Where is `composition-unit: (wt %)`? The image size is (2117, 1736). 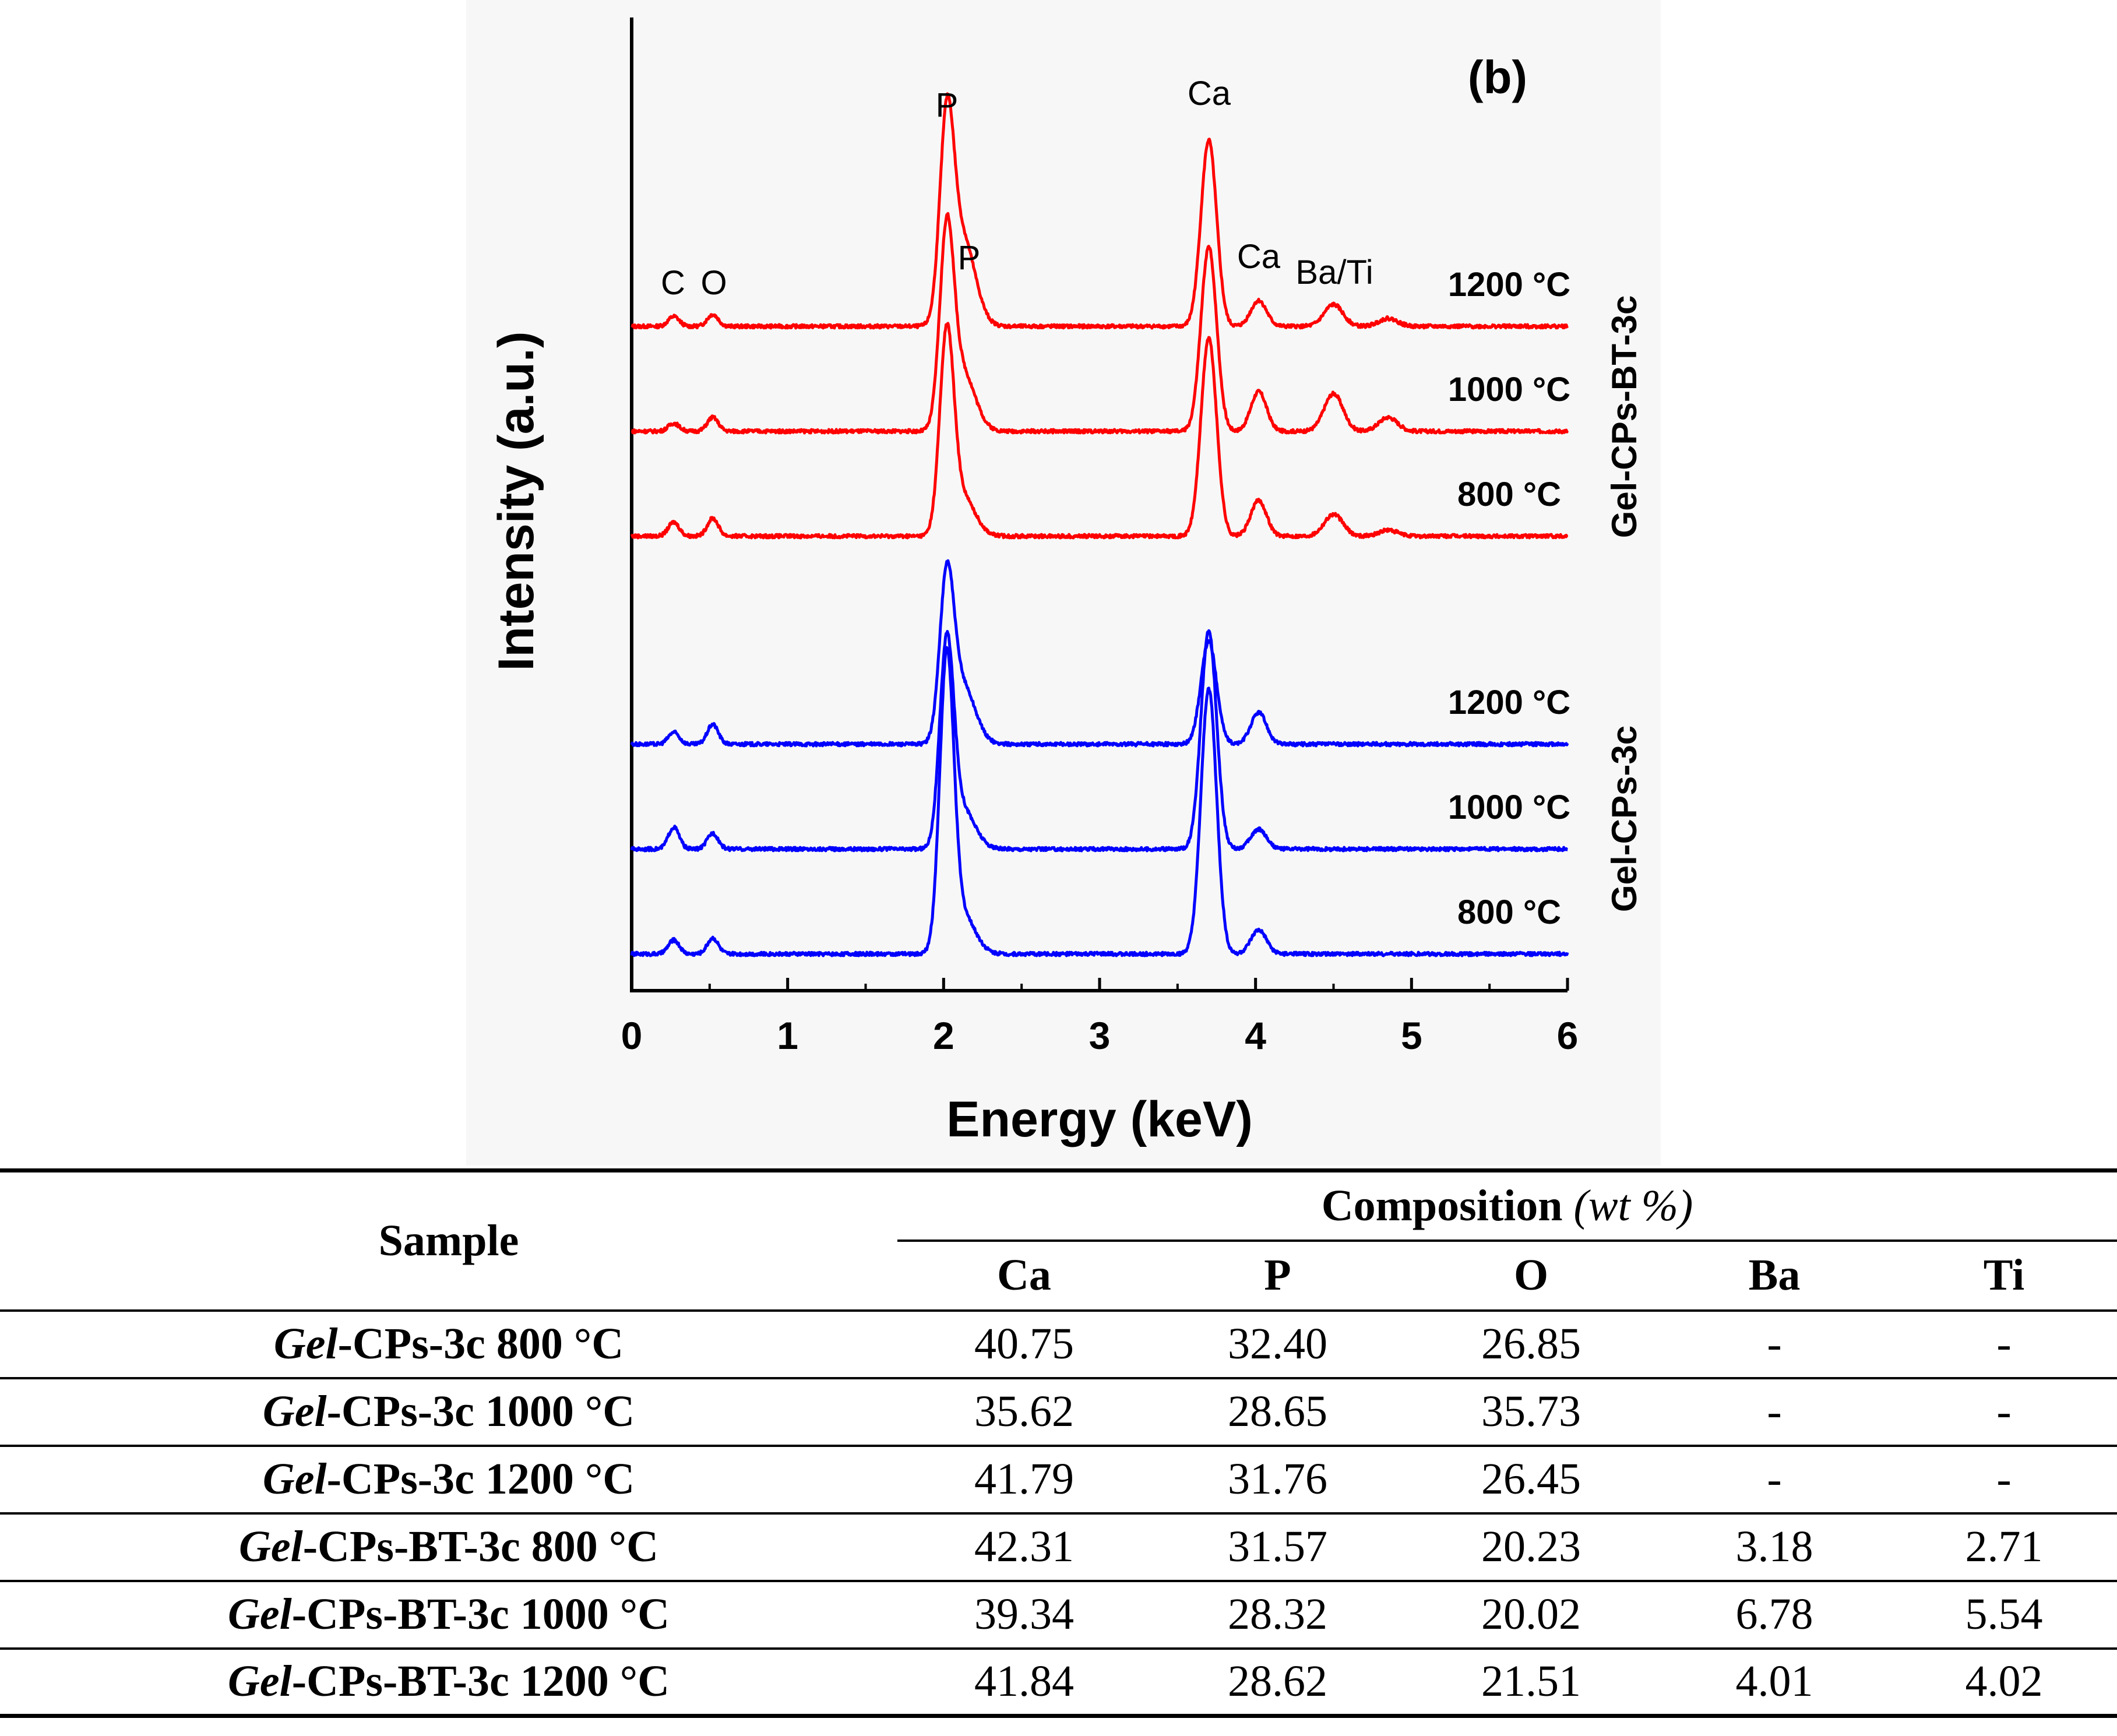 composition-unit: (wt %) is located at coordinates (1633, 1205).